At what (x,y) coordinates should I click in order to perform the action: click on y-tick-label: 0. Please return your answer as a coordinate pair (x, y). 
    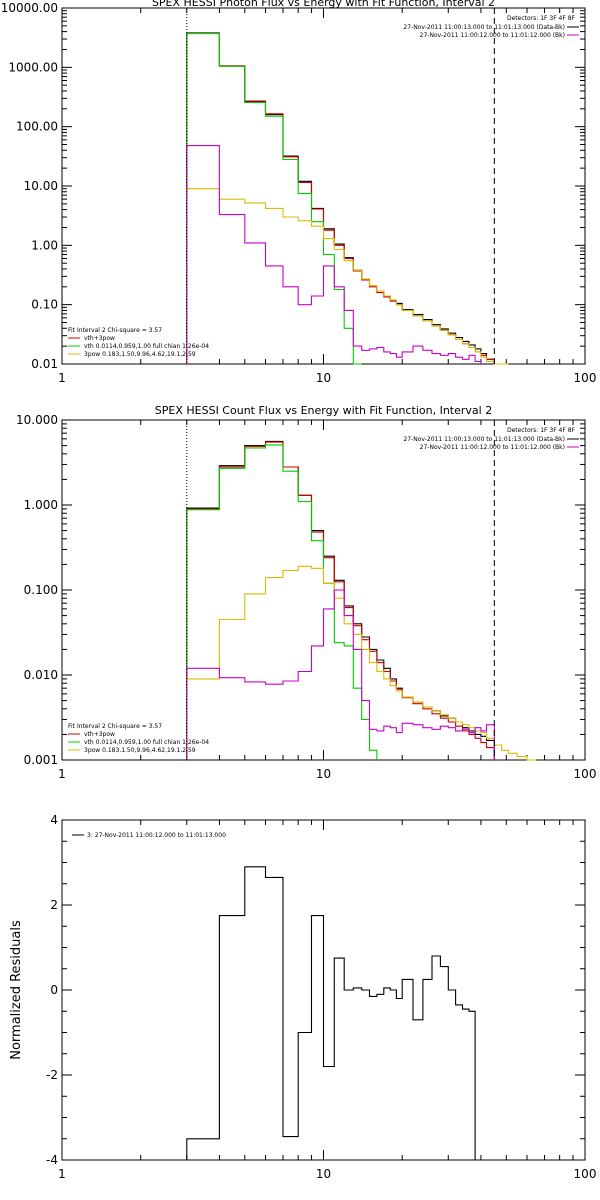
    Looking at the image, I should click on (54, 990).